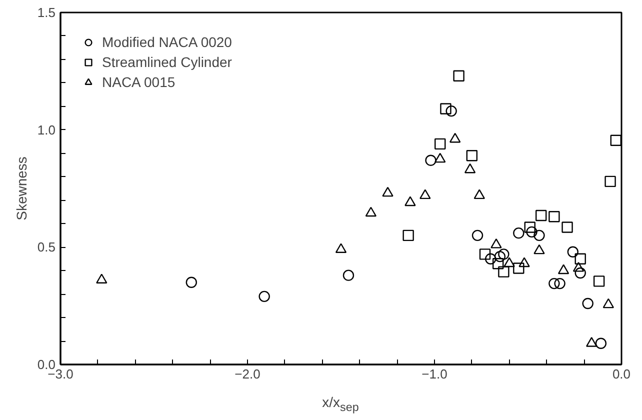 This screenshot has width=642, height=420. What do you see at coordinates (46, 130) in the screenshot?
I see `y-tick-label: 1.0` at bounding box center [46, 130].